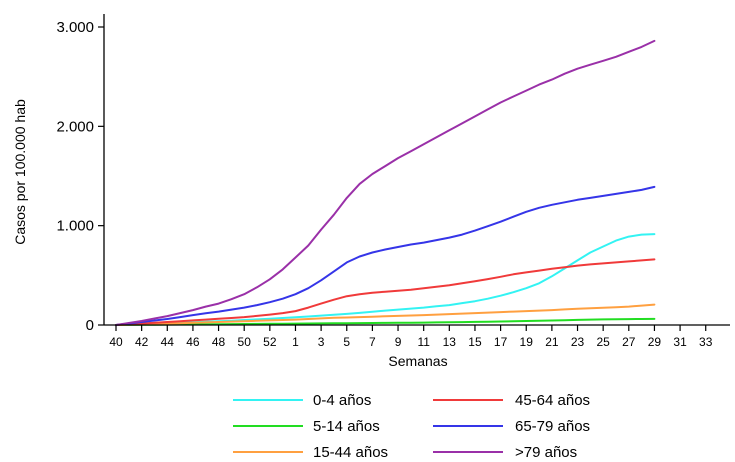 The image size is (735, 462). Describe the element at coordinates (706, 342) in the screenshot. I see `x-tick-label: 33` at that location.